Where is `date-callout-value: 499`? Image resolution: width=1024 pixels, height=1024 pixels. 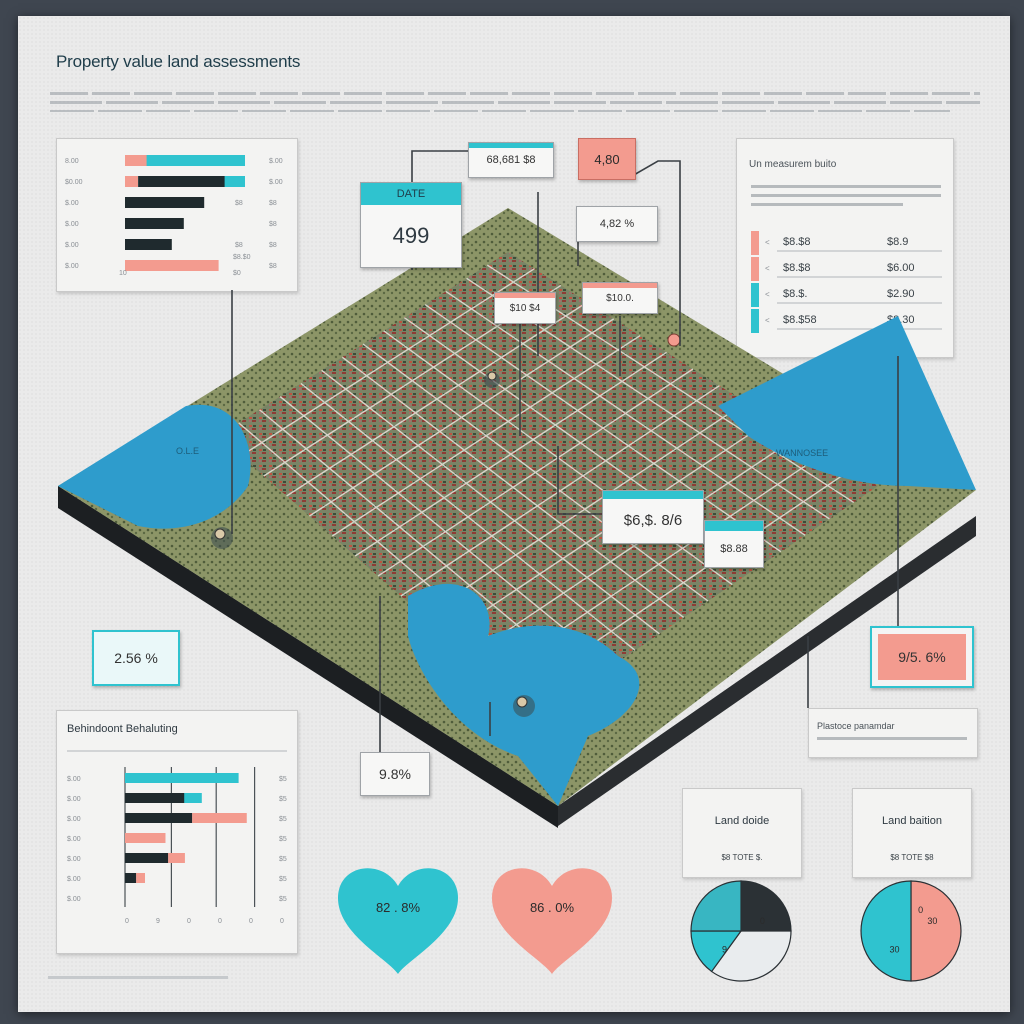 date-callout-value: 499 is located at coordinates (411, 235).